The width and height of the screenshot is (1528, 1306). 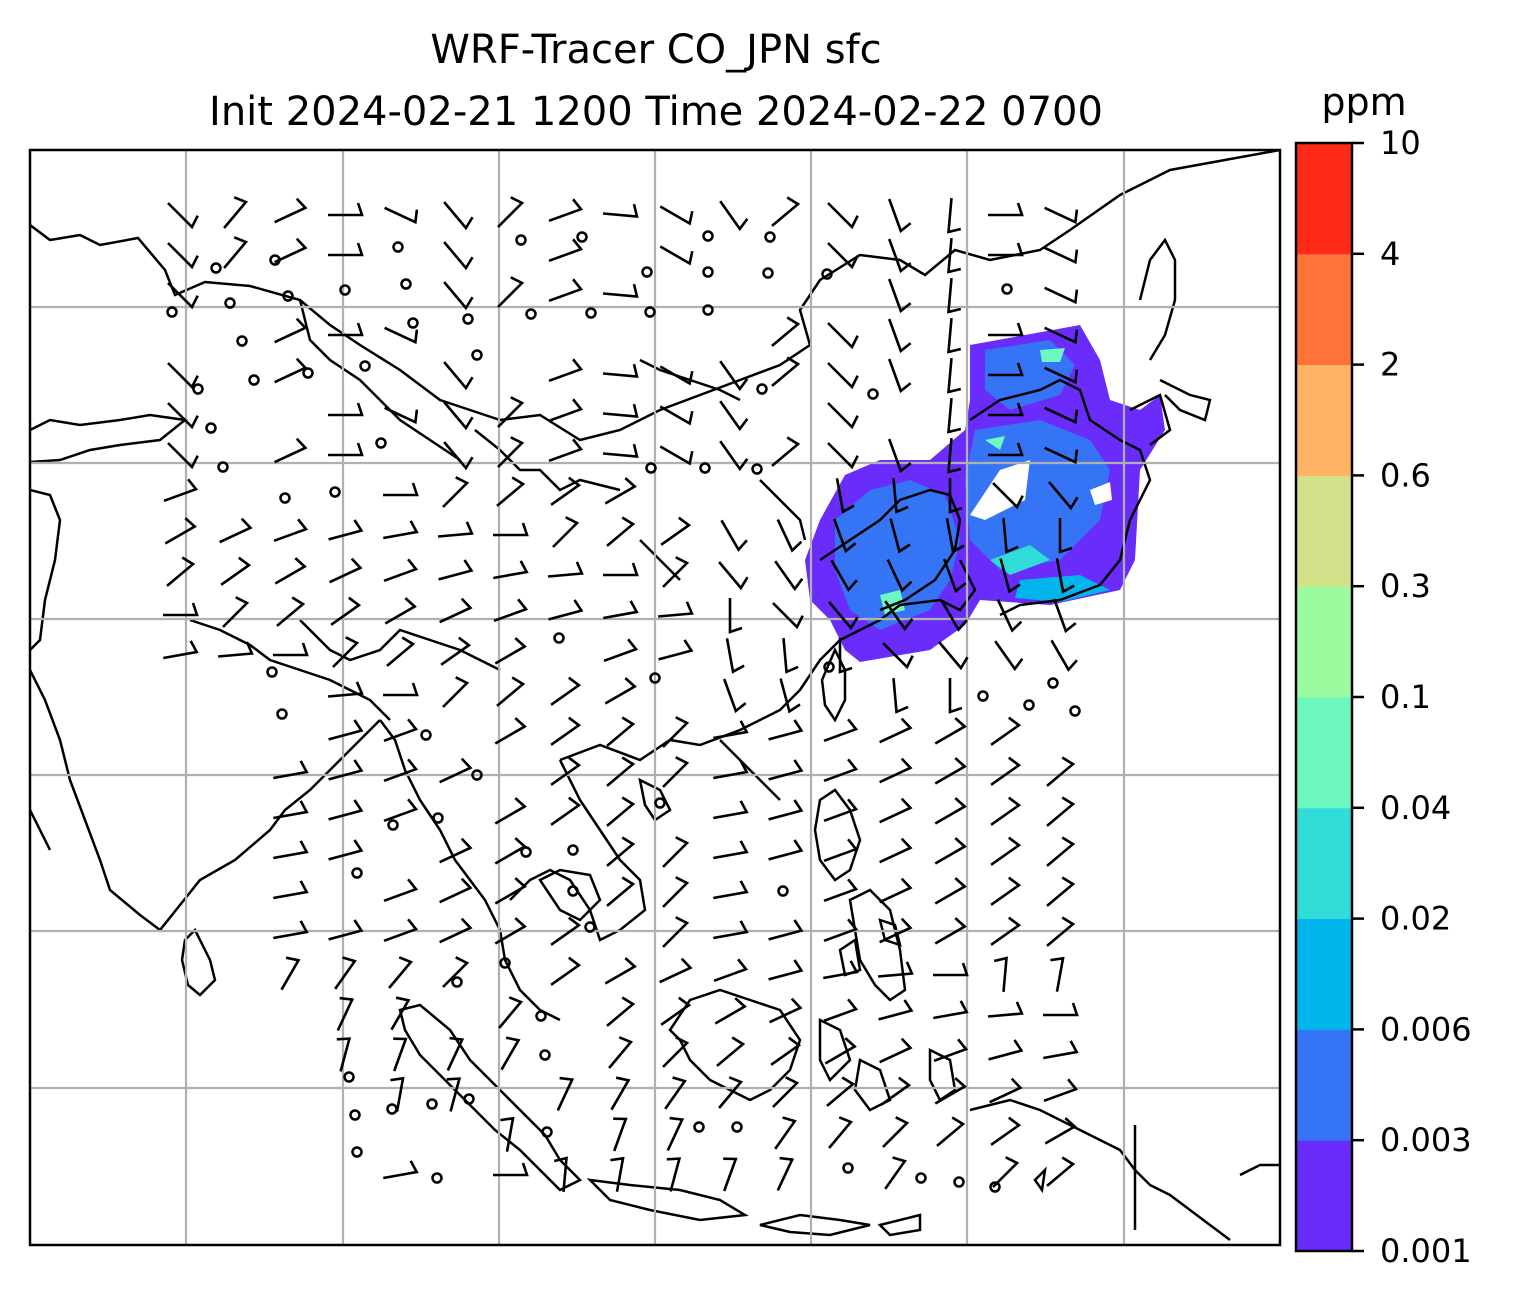 What do you see at coordinates (1037, 495) in the screenshot?
I see `plume-mid2` at bounding box center [1037, 495].